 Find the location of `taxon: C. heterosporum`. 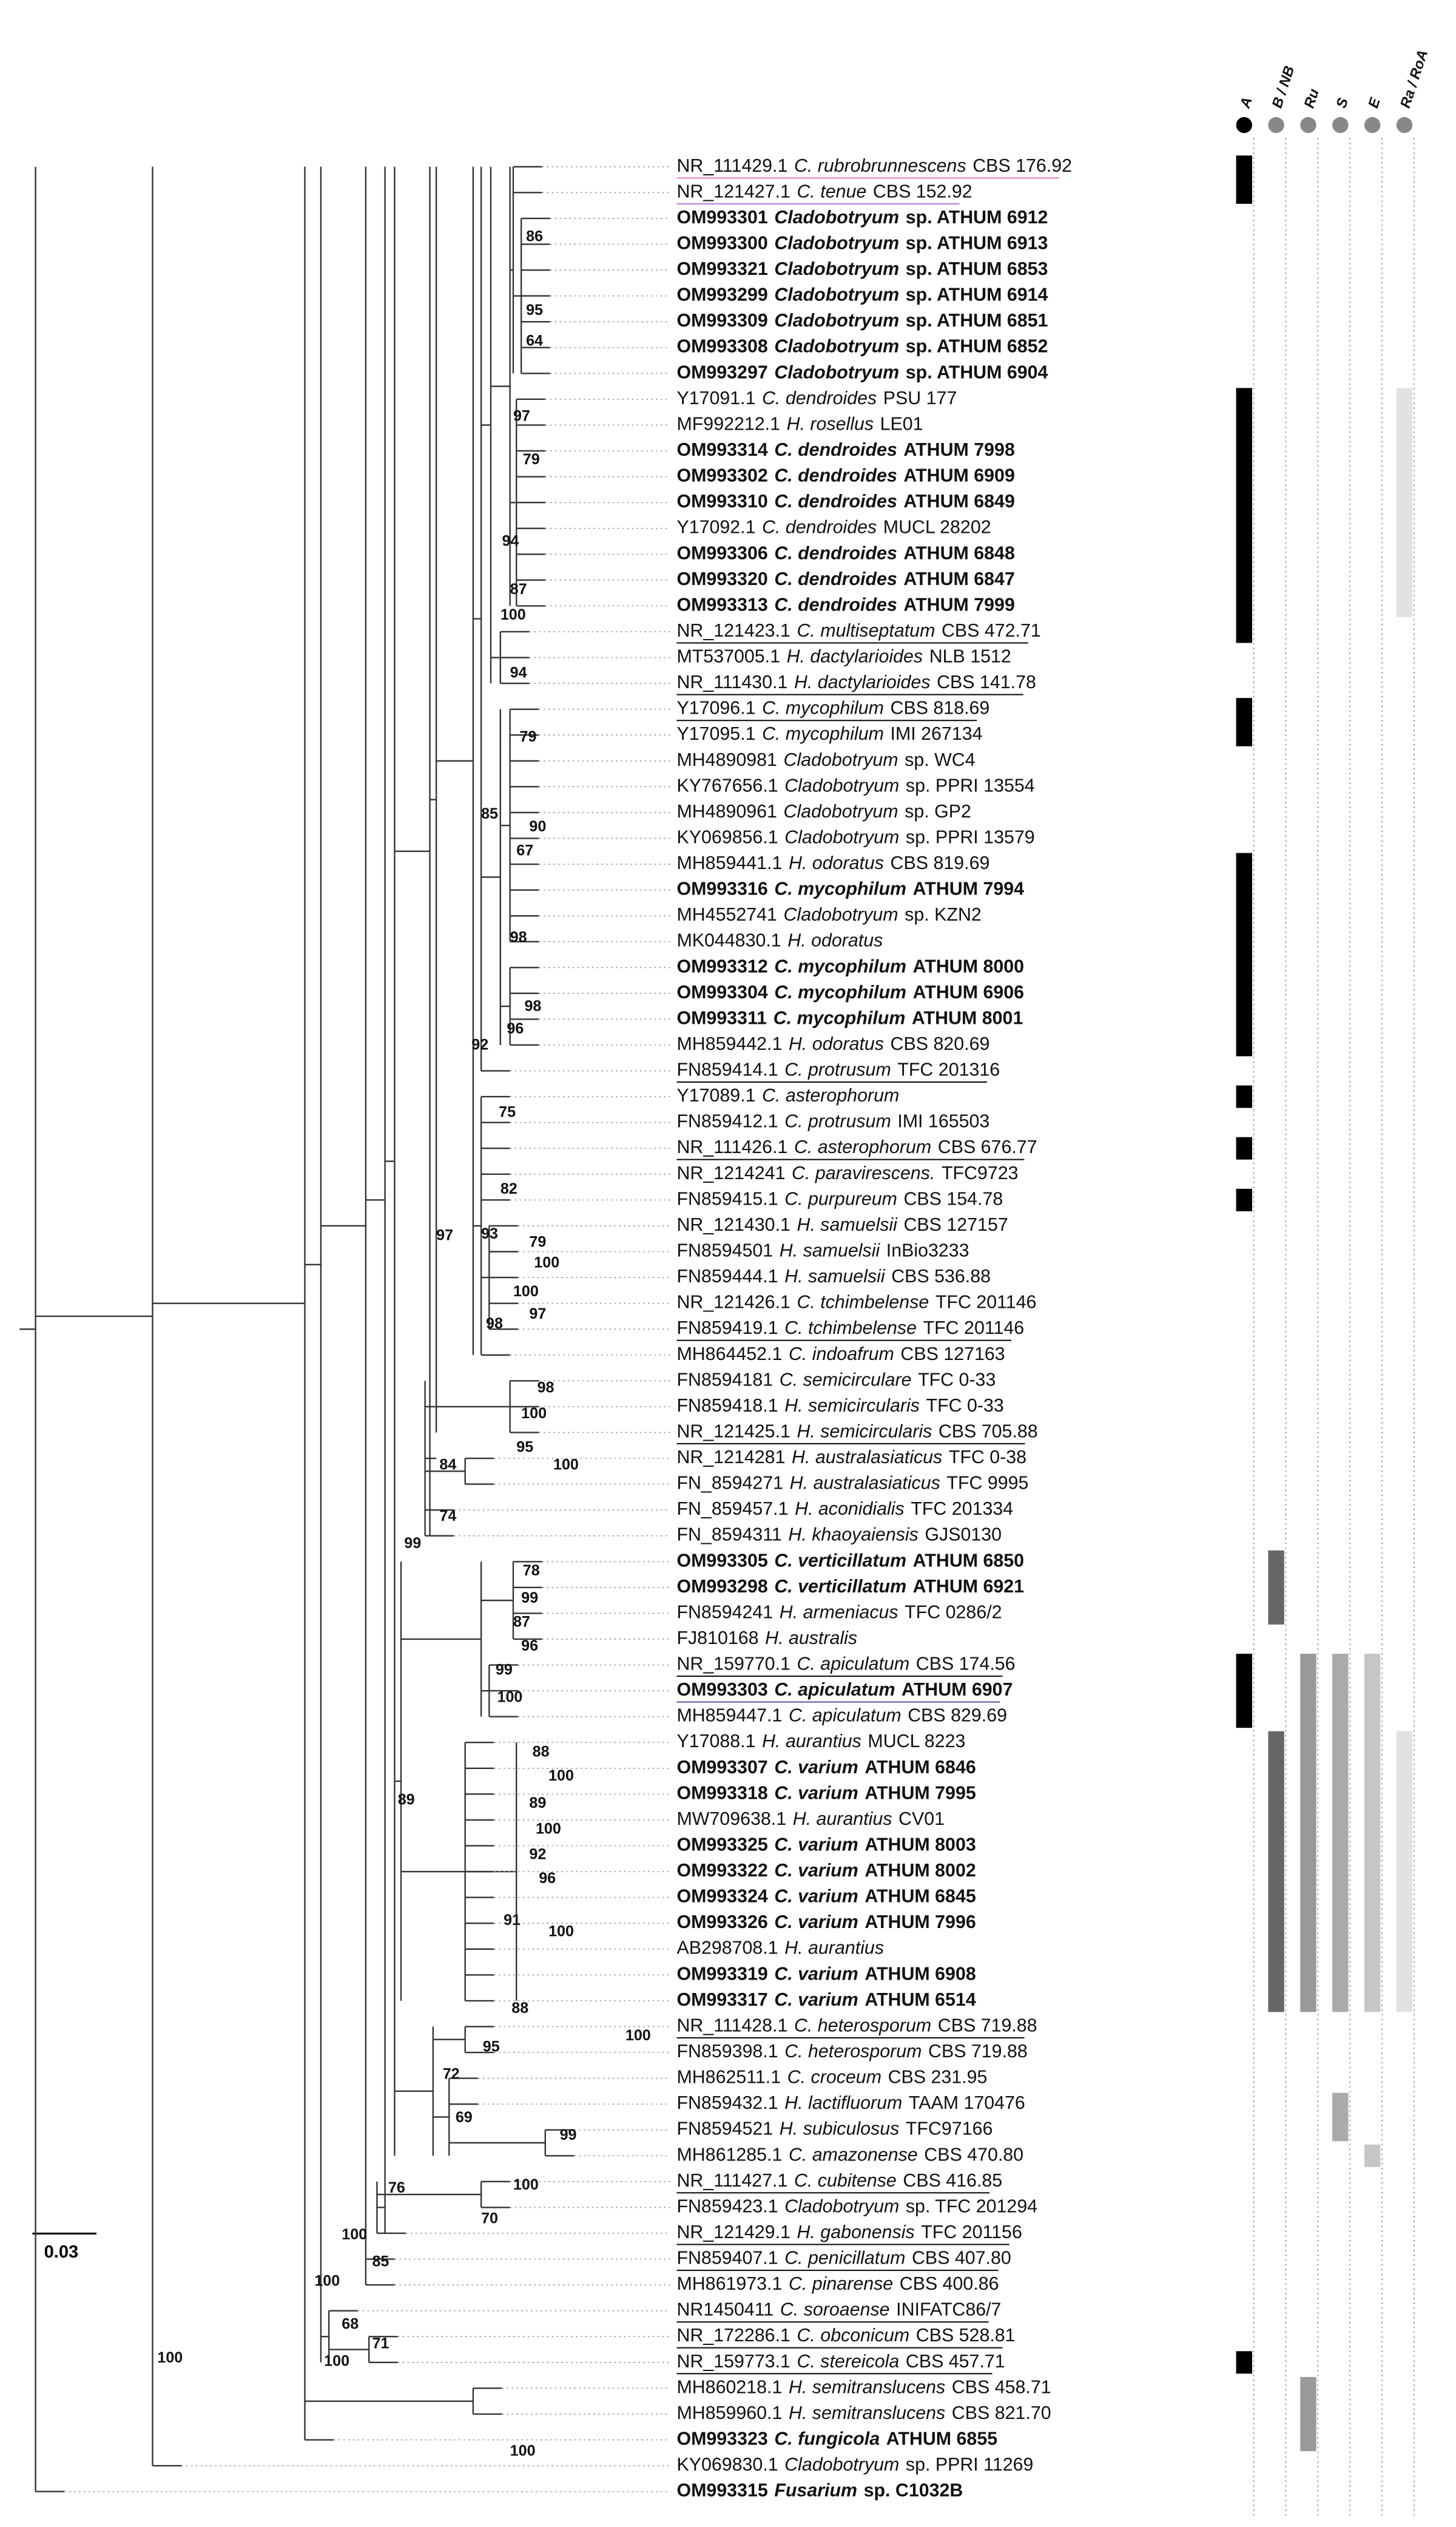

taxon: C. heterosporum is located at coordinates (853, 2051).